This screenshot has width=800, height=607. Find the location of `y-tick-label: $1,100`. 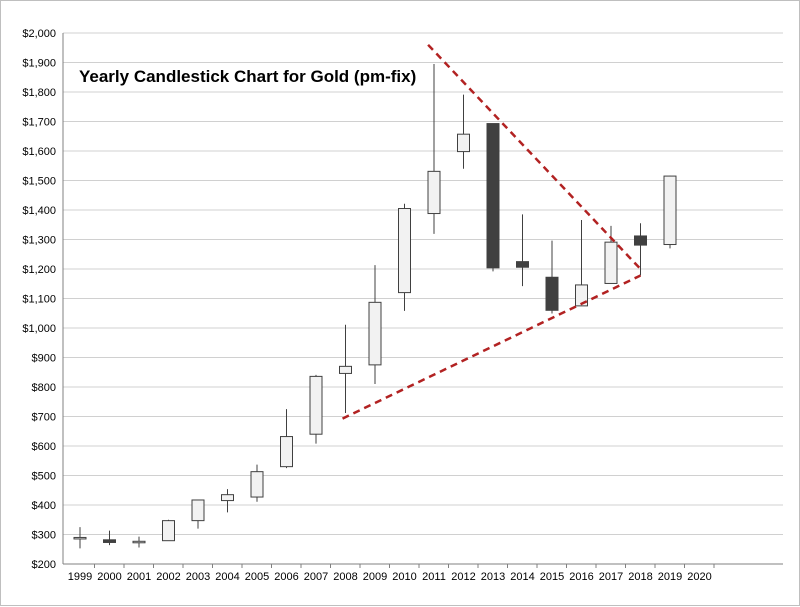

y-tick-label: $1,100 is located at coordinates (39, 300).